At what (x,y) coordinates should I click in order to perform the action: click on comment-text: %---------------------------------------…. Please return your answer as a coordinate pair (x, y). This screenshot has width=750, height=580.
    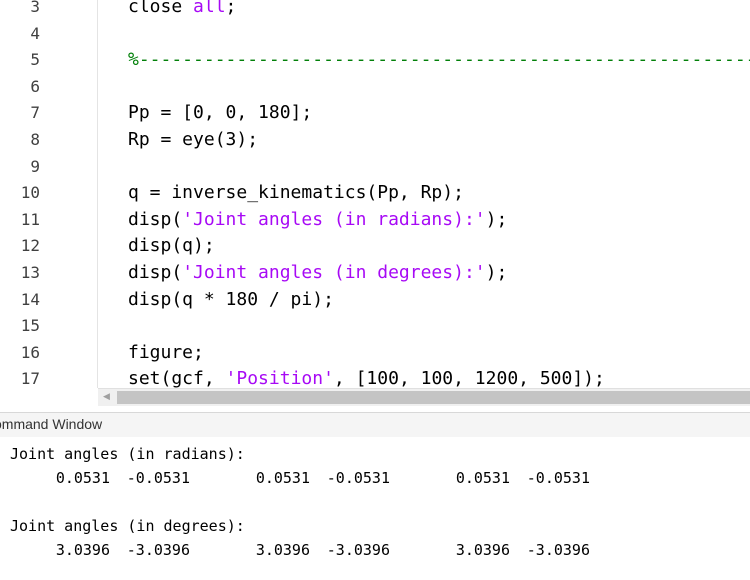
    Looking at the image, I should click on (439, 60).